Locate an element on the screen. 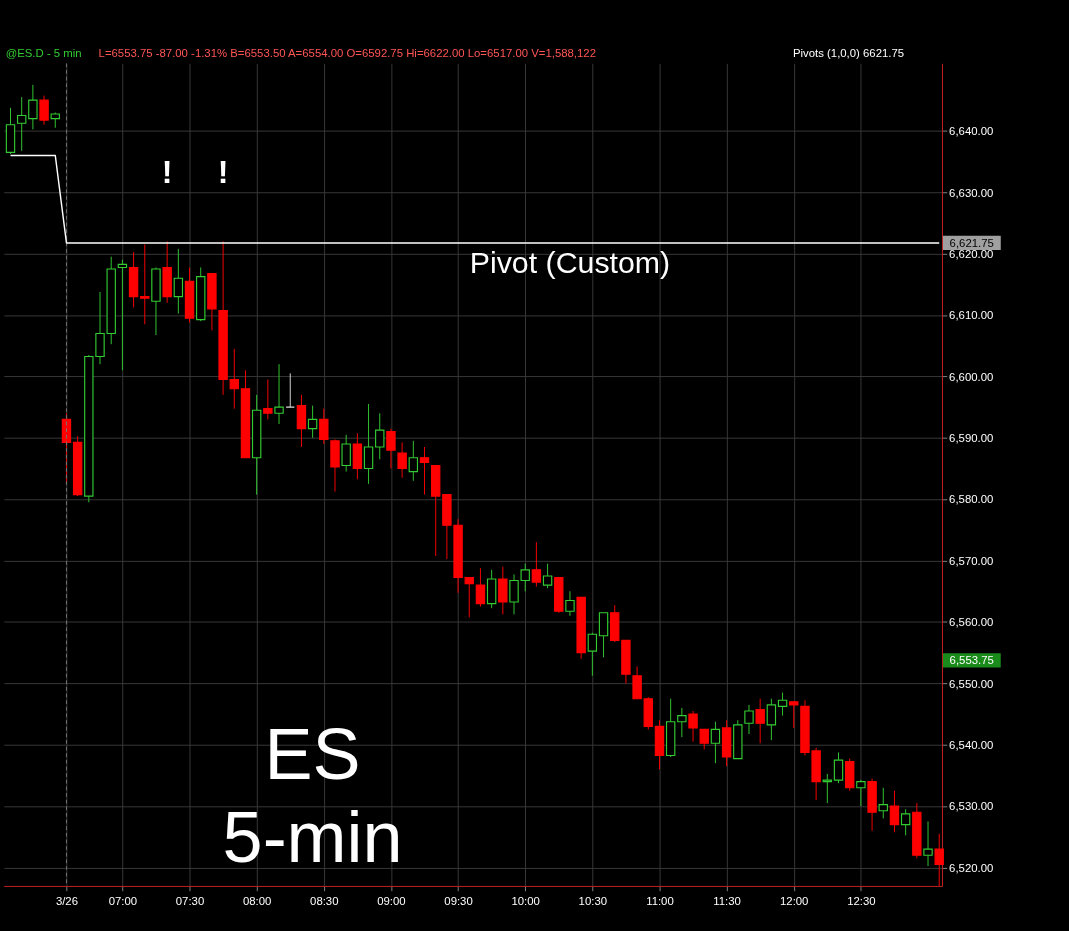  x-tick-label: 3/26 is located at coordinates (66, 901).